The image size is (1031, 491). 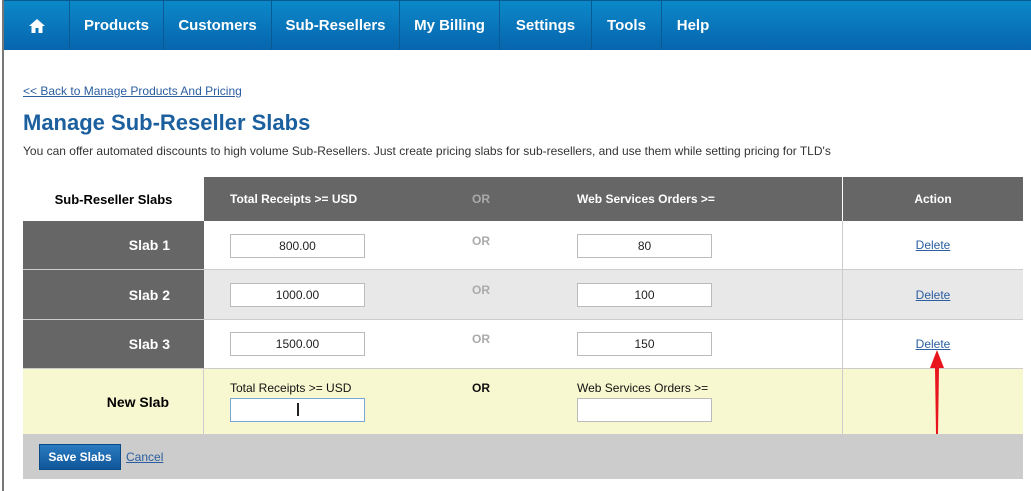 What do you see at coordinates (113, 245) in the screenshot?
I see `slab-label: Slab 1` at bounding box center [113, 245].